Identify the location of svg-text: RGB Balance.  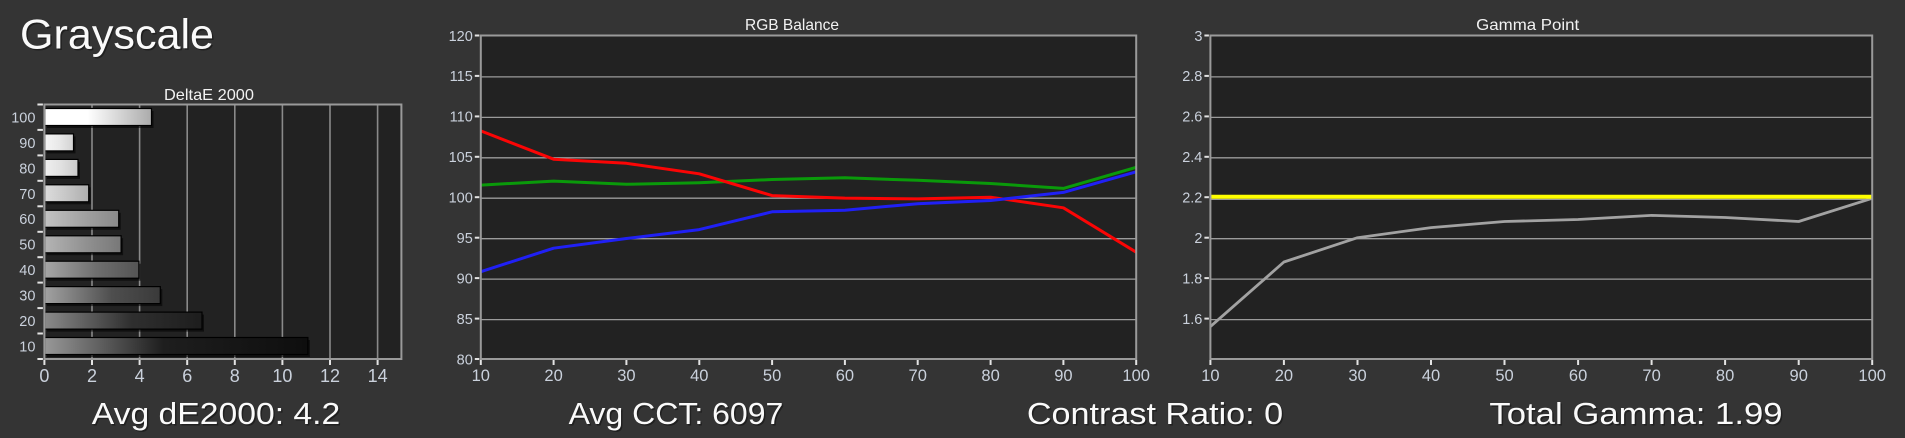
(792, 25).